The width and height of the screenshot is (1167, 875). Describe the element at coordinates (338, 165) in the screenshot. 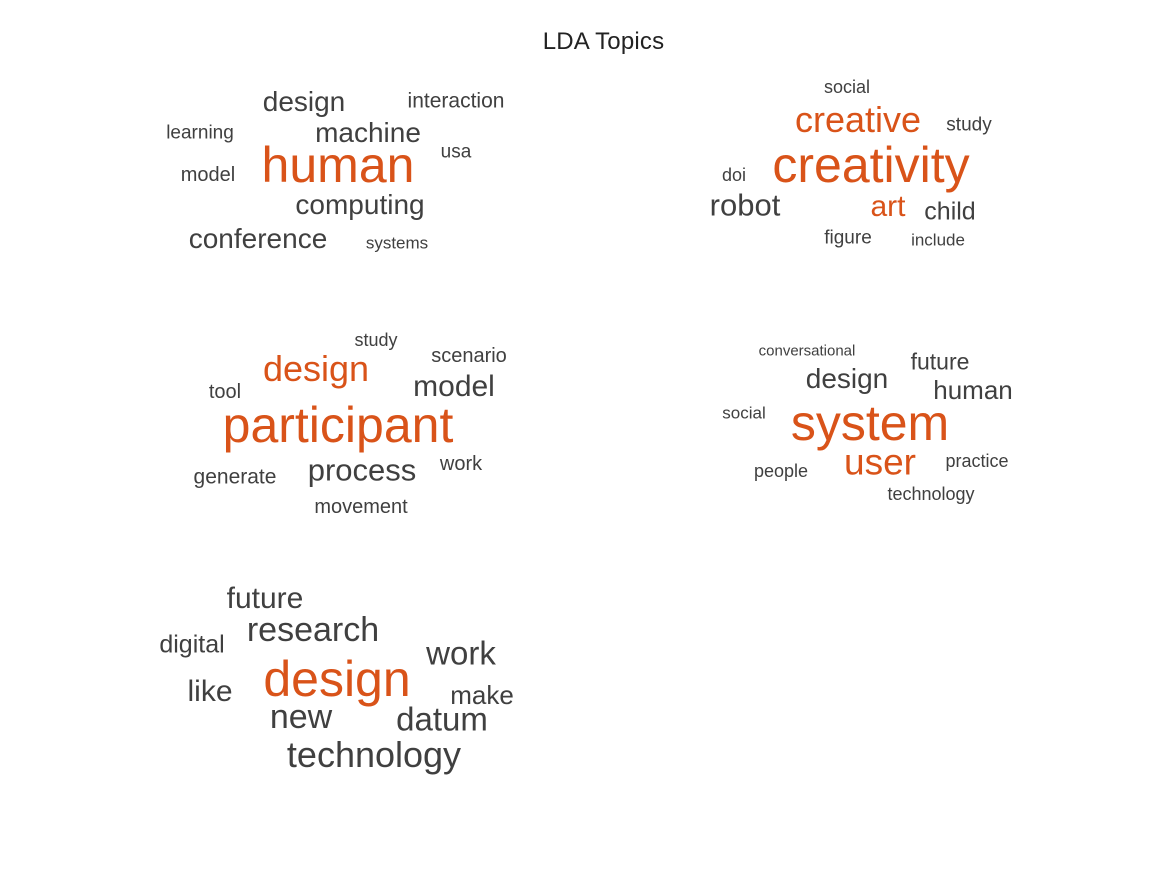

I see `topic-1-word-human: human` at that location.